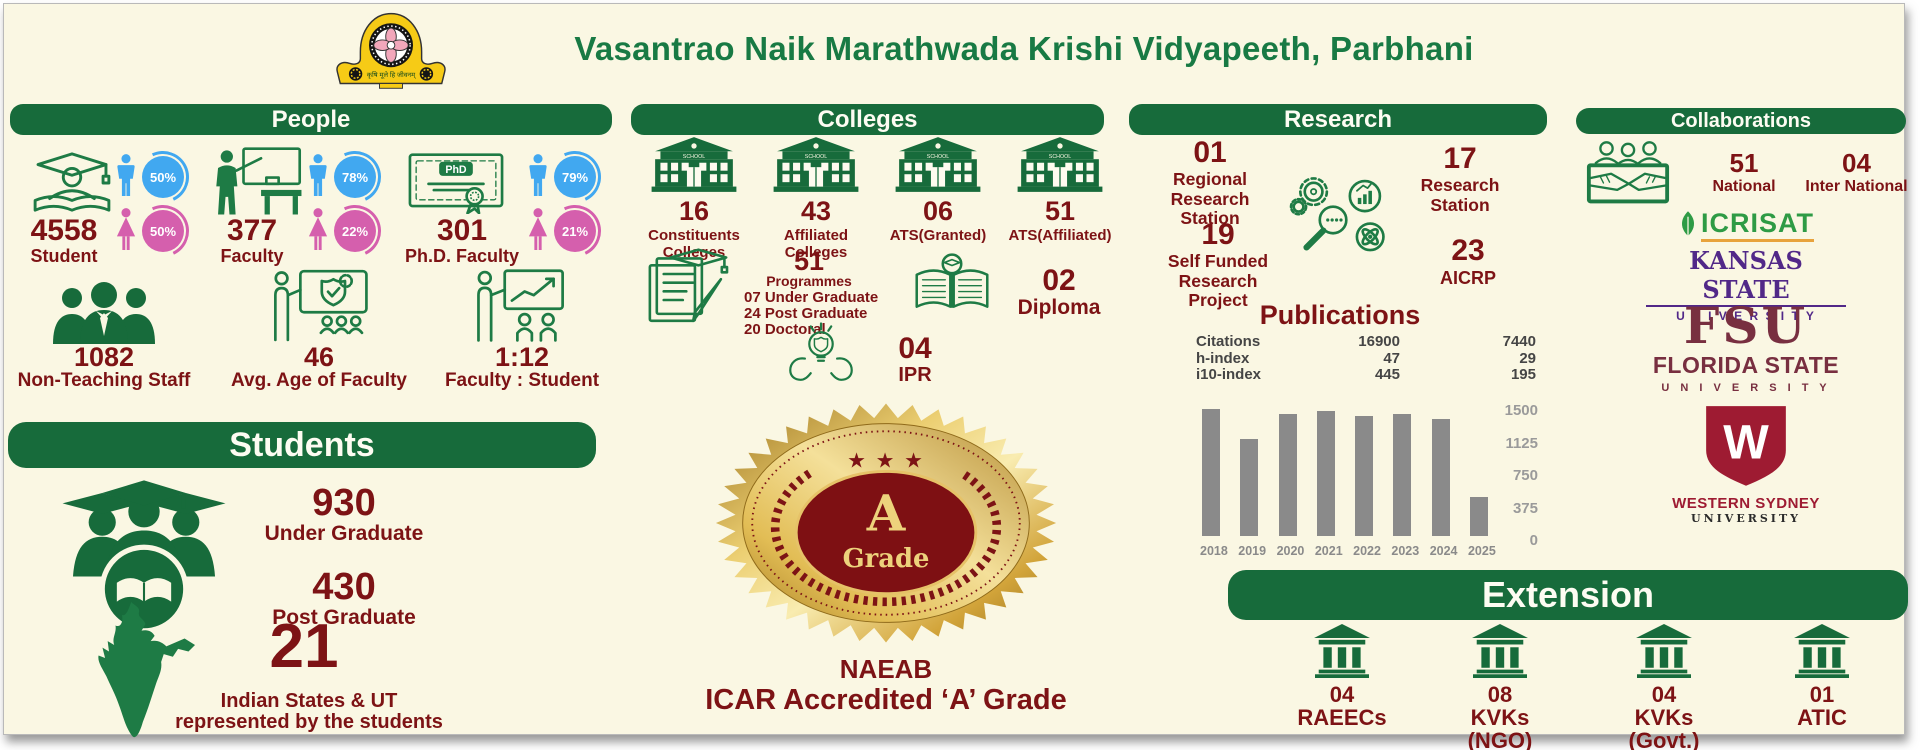  I want to click on undergraduate-count: 930, so click(344, 503).